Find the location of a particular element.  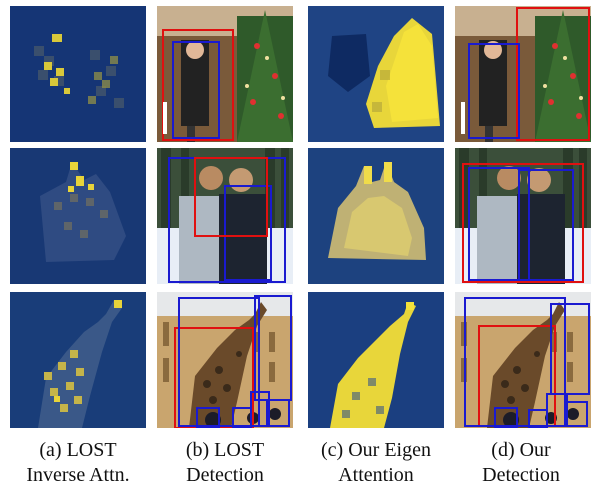

caption-d: (d) Our Detection is located at coordinates (521, 463).